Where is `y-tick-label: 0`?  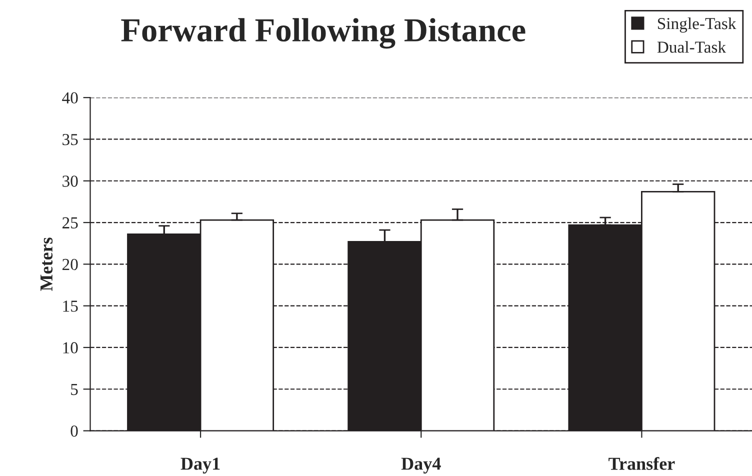 y-tick-label: 0 is located at coordinates (74, 431).